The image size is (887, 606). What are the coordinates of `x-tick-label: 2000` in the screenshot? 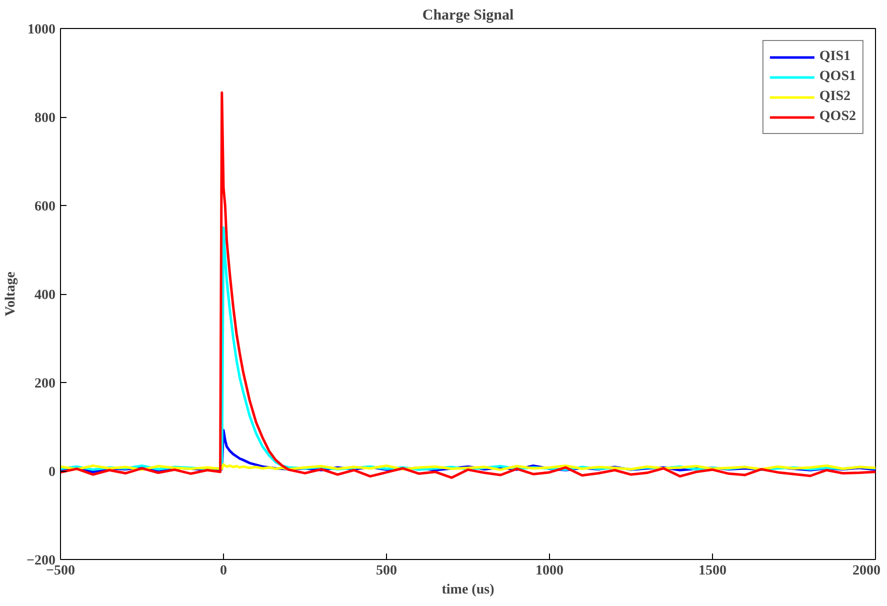 It's located at (866, 571).